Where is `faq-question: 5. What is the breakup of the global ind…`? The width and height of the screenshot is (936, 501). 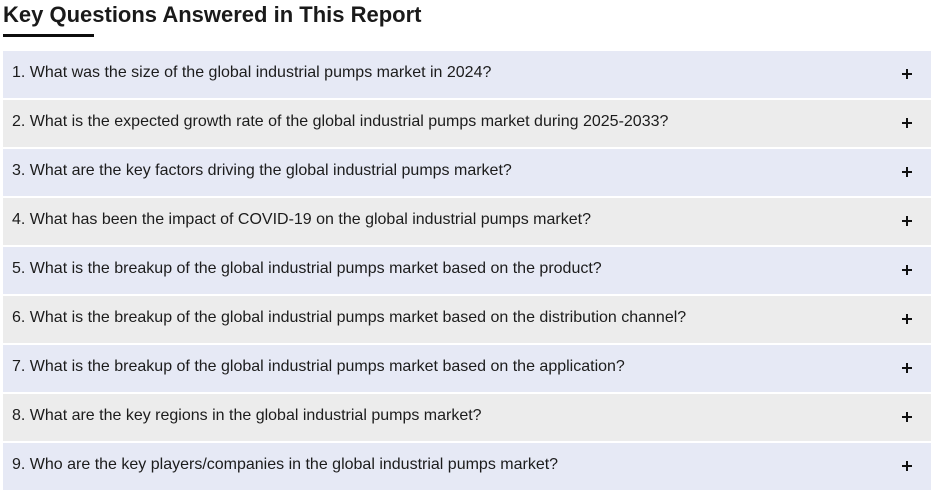 faq-question: 5. What is the breakup of the global ind… is located at coordinates (307, 268).